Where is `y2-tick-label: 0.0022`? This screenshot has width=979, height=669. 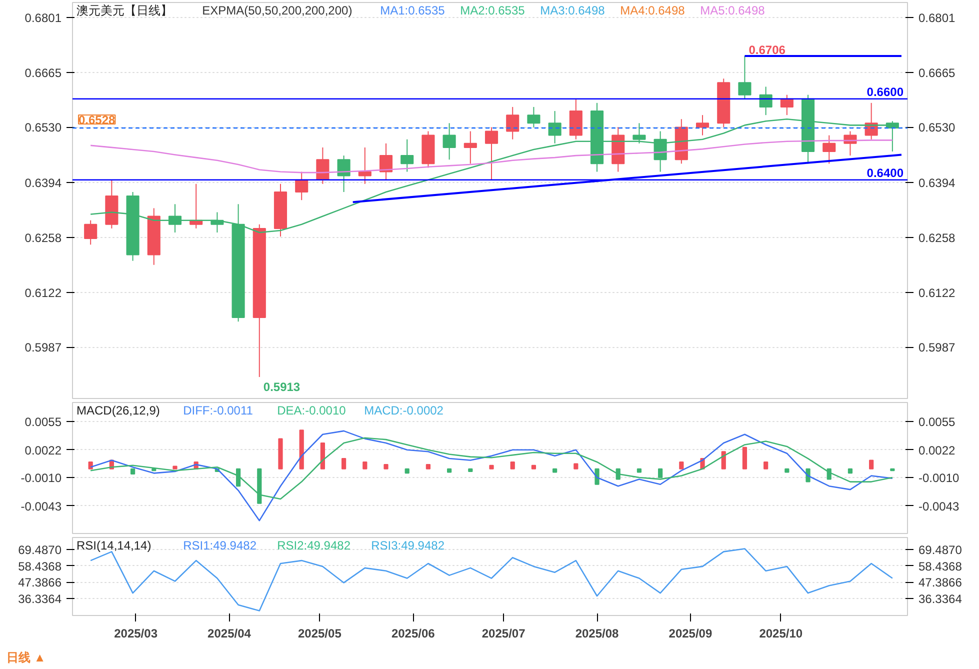
y2-tick-label: 0.0022 is located at coordinates (937, 450).